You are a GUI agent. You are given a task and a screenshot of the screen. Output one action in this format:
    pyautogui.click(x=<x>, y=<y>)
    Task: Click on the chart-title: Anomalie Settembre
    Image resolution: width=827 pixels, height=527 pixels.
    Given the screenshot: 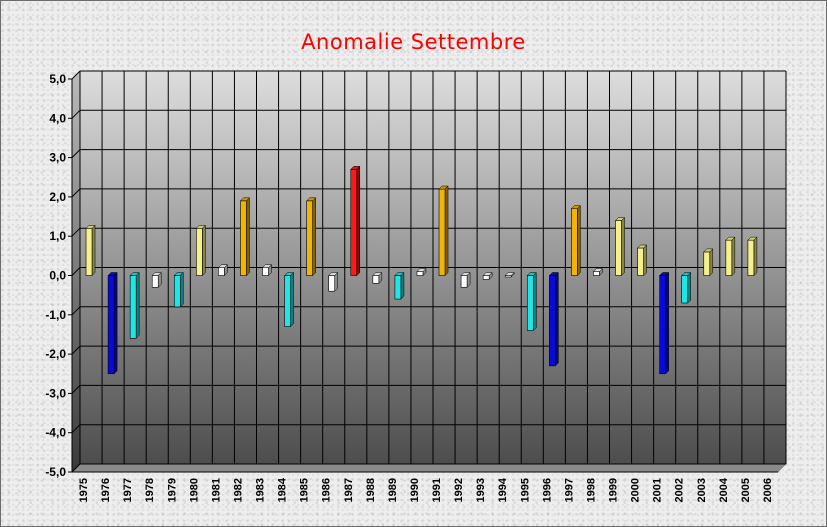 What is the action you would take?
    pyautogui.click(x=413, y=42)
    